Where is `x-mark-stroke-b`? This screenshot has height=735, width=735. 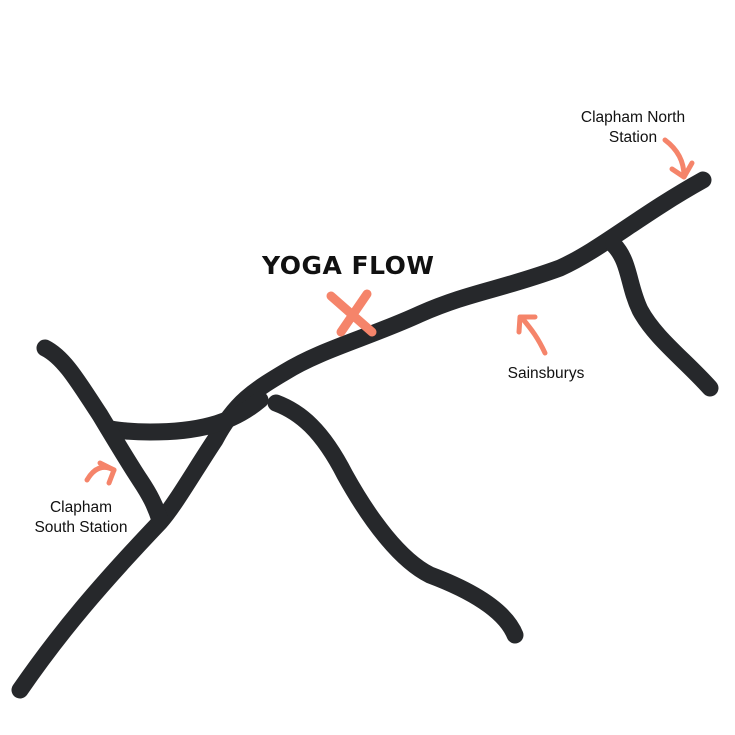 x-mark-stroke-b is located at coordinates (354, 313).